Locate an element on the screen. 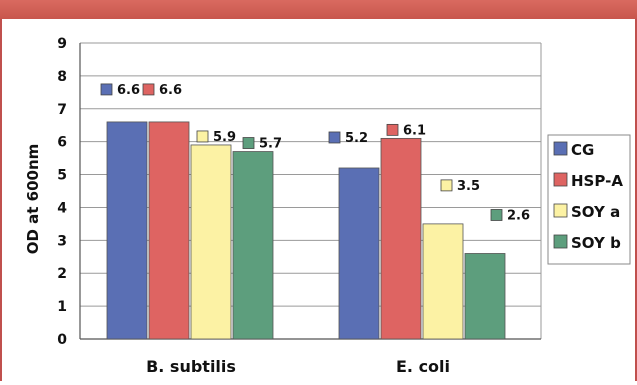  header-band is located at coordinates (318, 9).